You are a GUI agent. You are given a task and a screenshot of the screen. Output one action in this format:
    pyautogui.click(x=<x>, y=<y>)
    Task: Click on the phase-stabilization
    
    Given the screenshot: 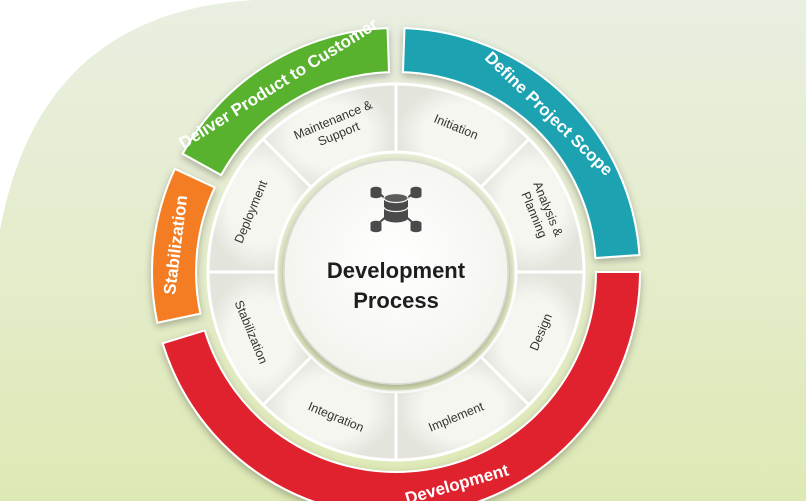 What is the action you would take?
    pyautogui.click(x=184, y=245)
    